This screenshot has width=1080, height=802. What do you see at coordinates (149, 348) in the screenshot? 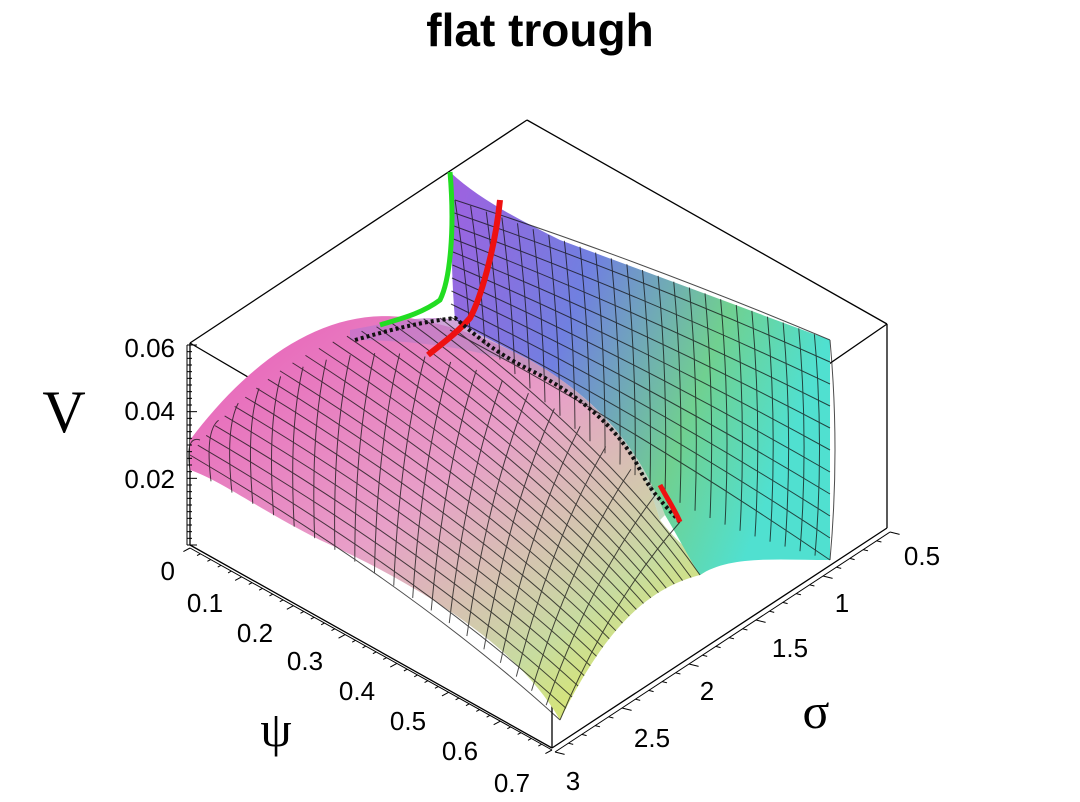
I see `z-tick-label: 0.06` at bounding box center [149, 348].